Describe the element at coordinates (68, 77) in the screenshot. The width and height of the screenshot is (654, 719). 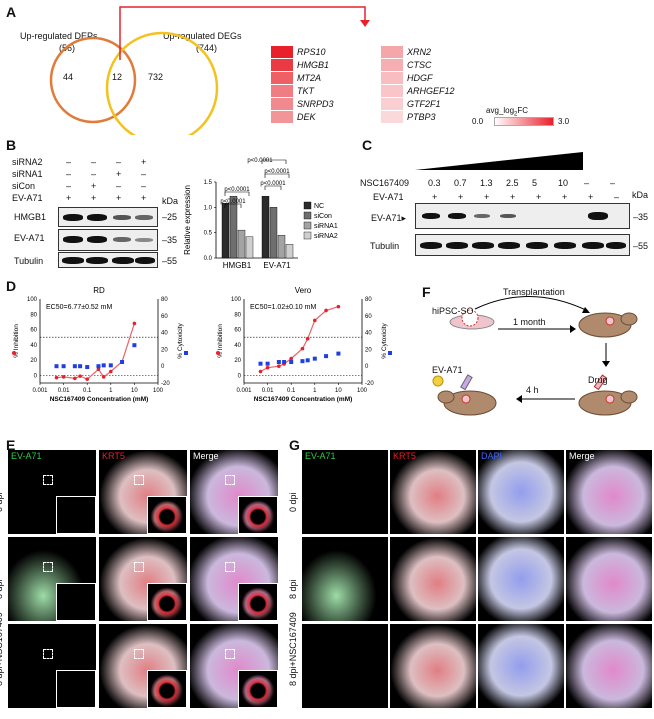
I see `venn-left-only: 44` at that location.